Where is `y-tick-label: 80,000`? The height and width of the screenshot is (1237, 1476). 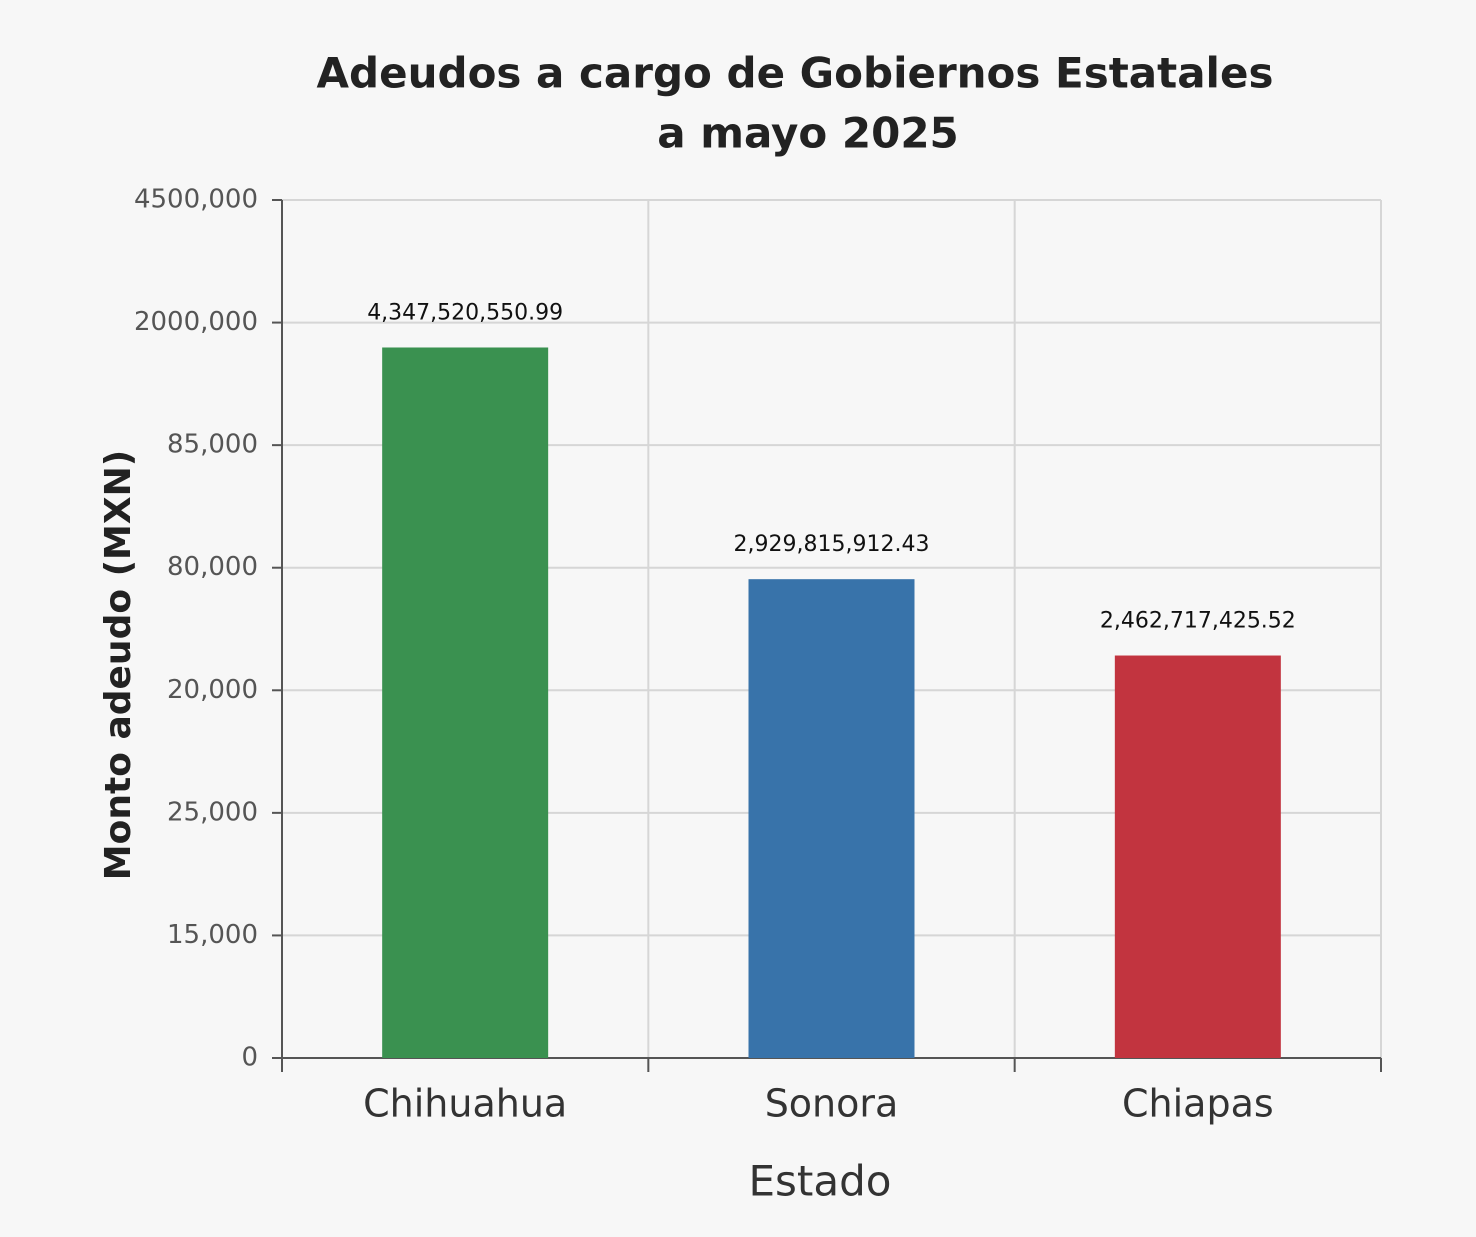 y-tick-label: 80,000 is located at coordinates (212, 567).